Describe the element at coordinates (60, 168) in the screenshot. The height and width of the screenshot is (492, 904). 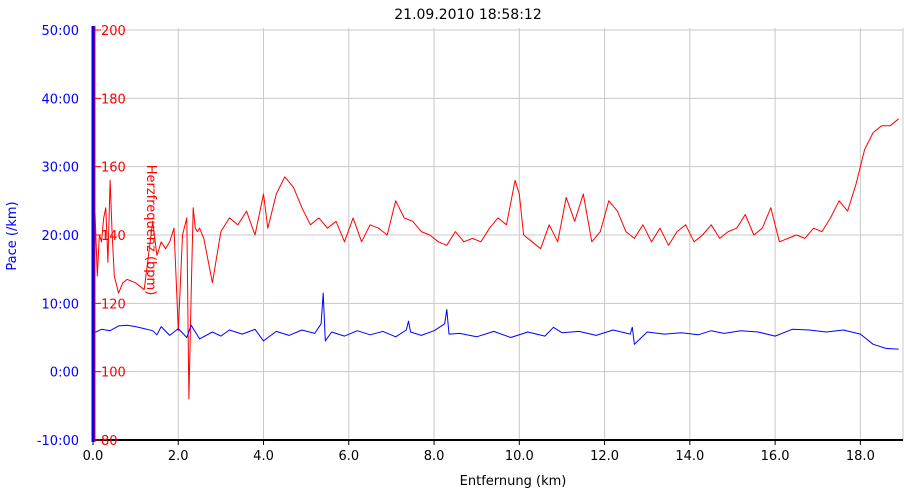
I see `pace-tick-label: 30:00` at that location.